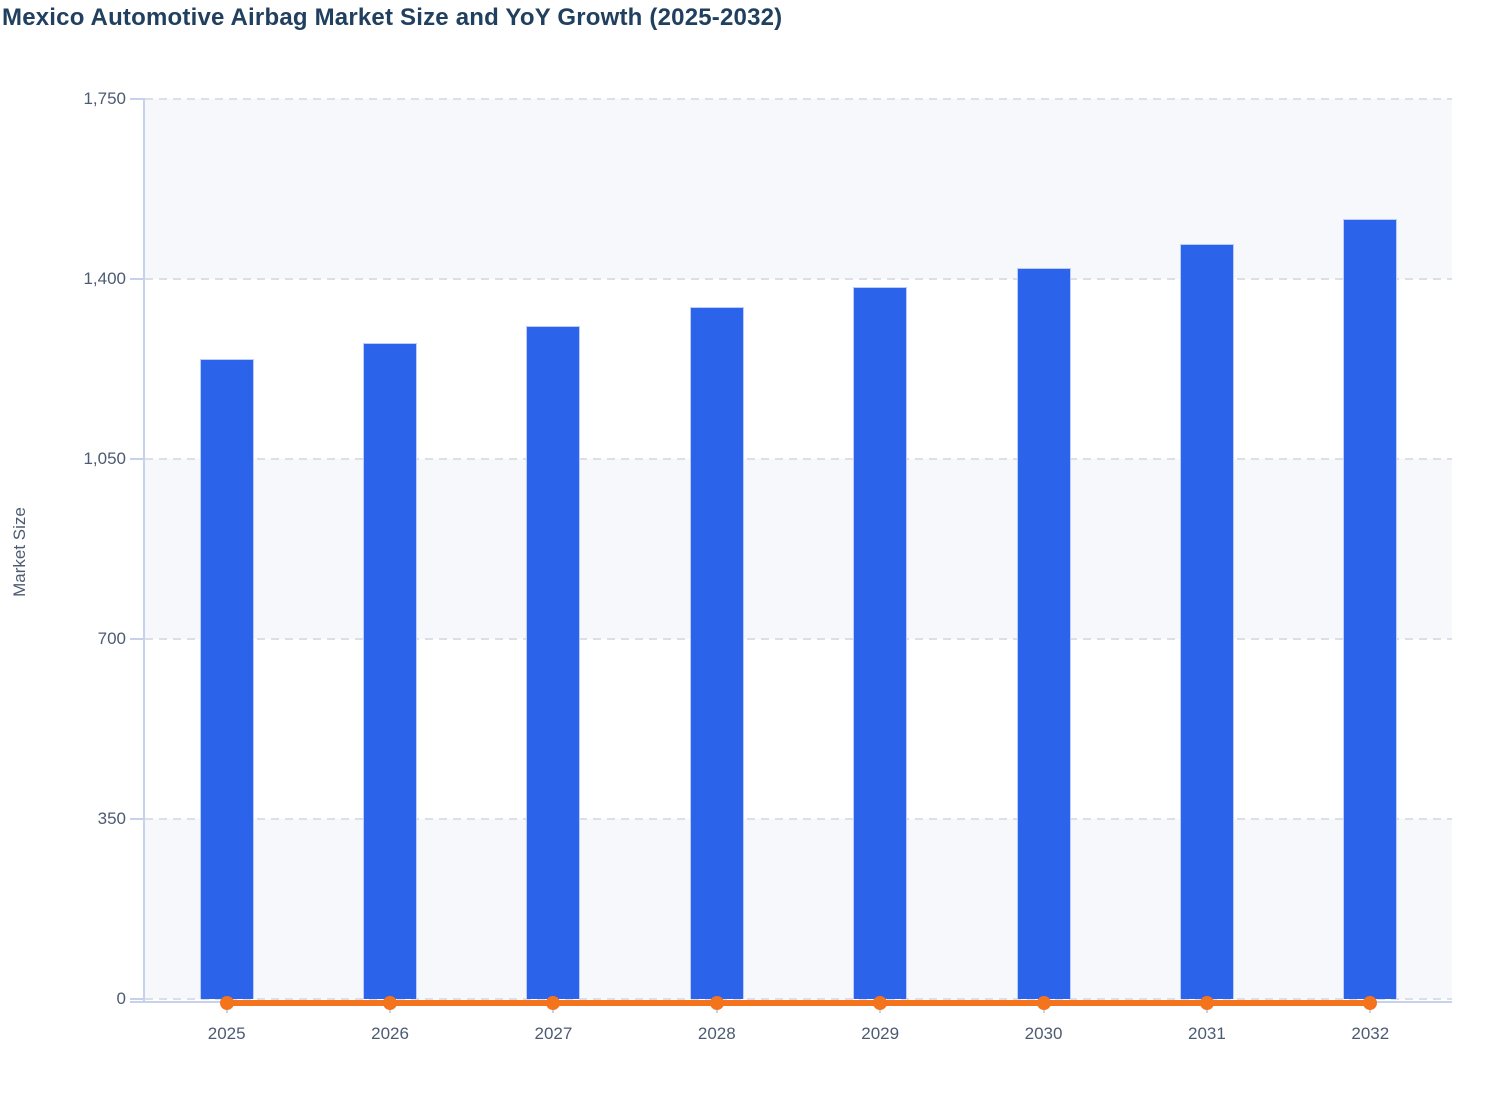  What do you see at coordinates (104, 98) in the screenshot?
I see `y-tick-label: 1,750` at bounding box center [104, 98].